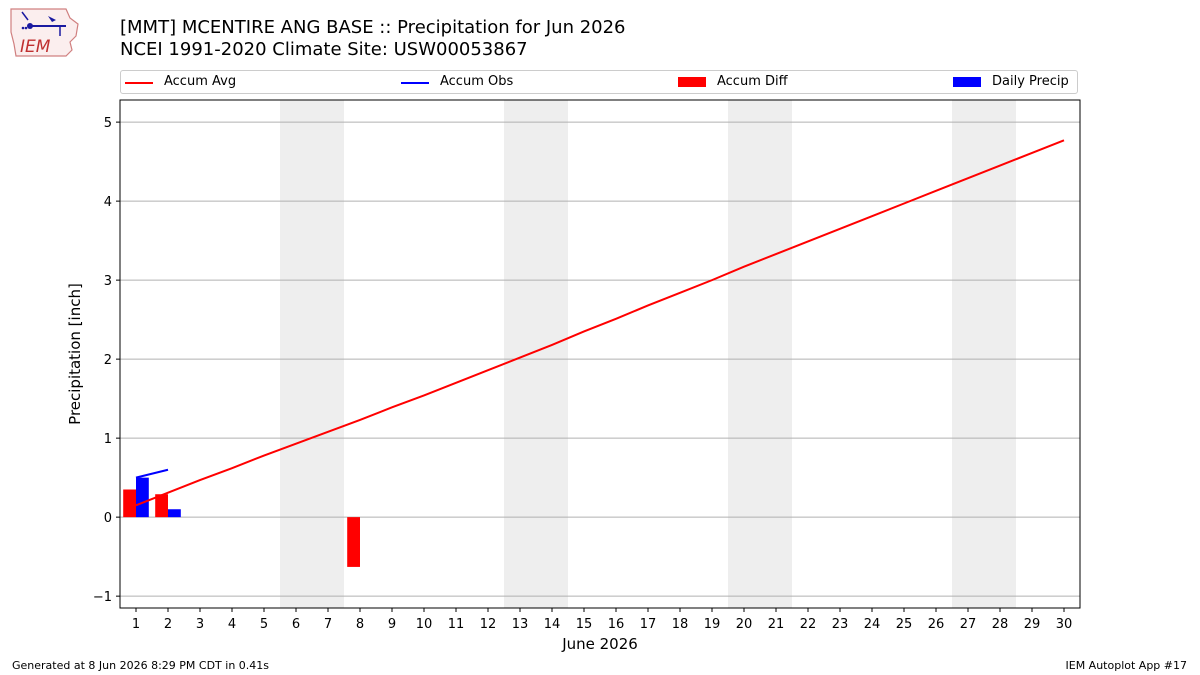  Describe the element at coordinates (752, 81) in the screenshot. I see `legend-label-accum-diff: Accum Diff` at that location.